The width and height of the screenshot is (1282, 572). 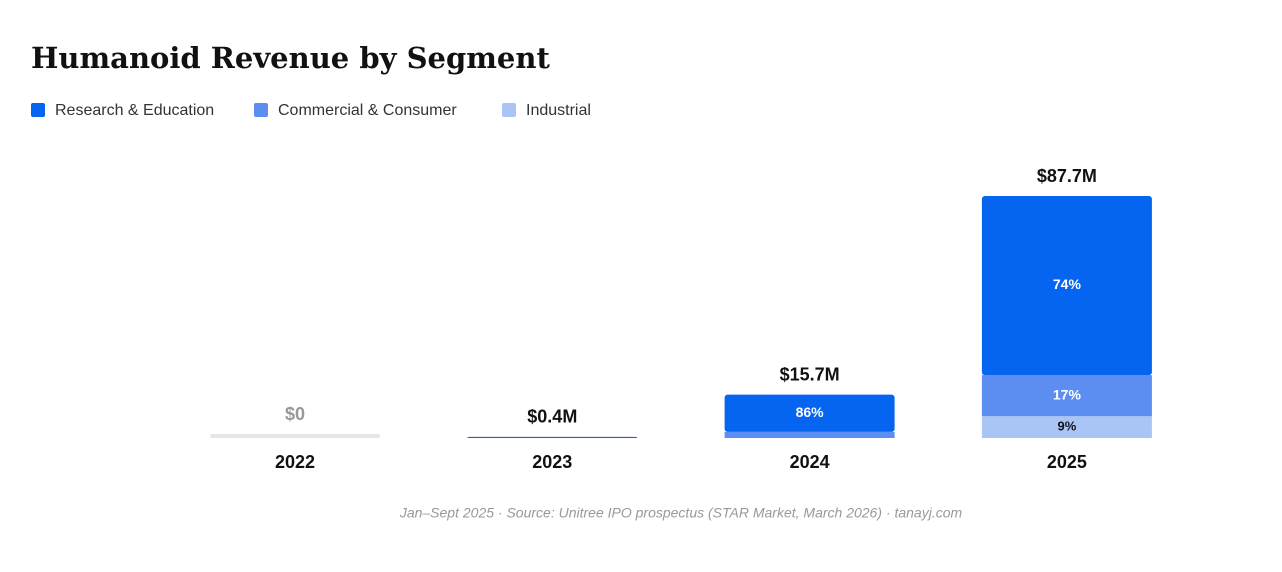 I want to click on total-label: $0, so click(x=295, y=414).